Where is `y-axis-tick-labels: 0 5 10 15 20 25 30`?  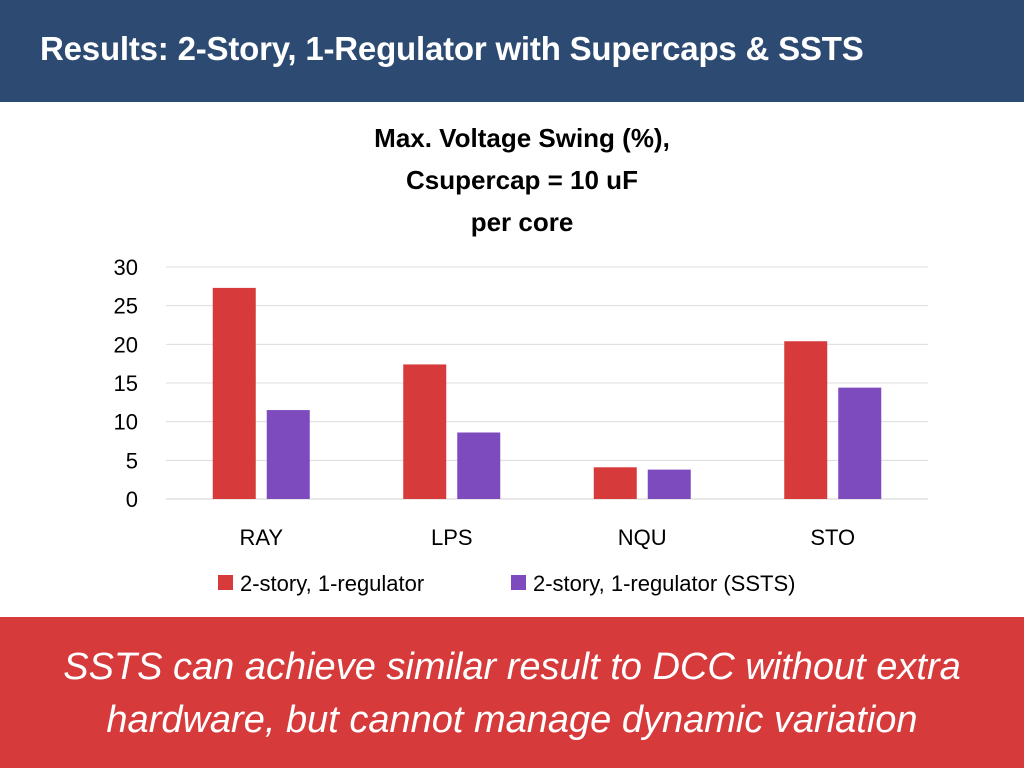
y-axis-tick-labels: 0 5 10 15 20 25 30 is located at coordinates (126, 383).